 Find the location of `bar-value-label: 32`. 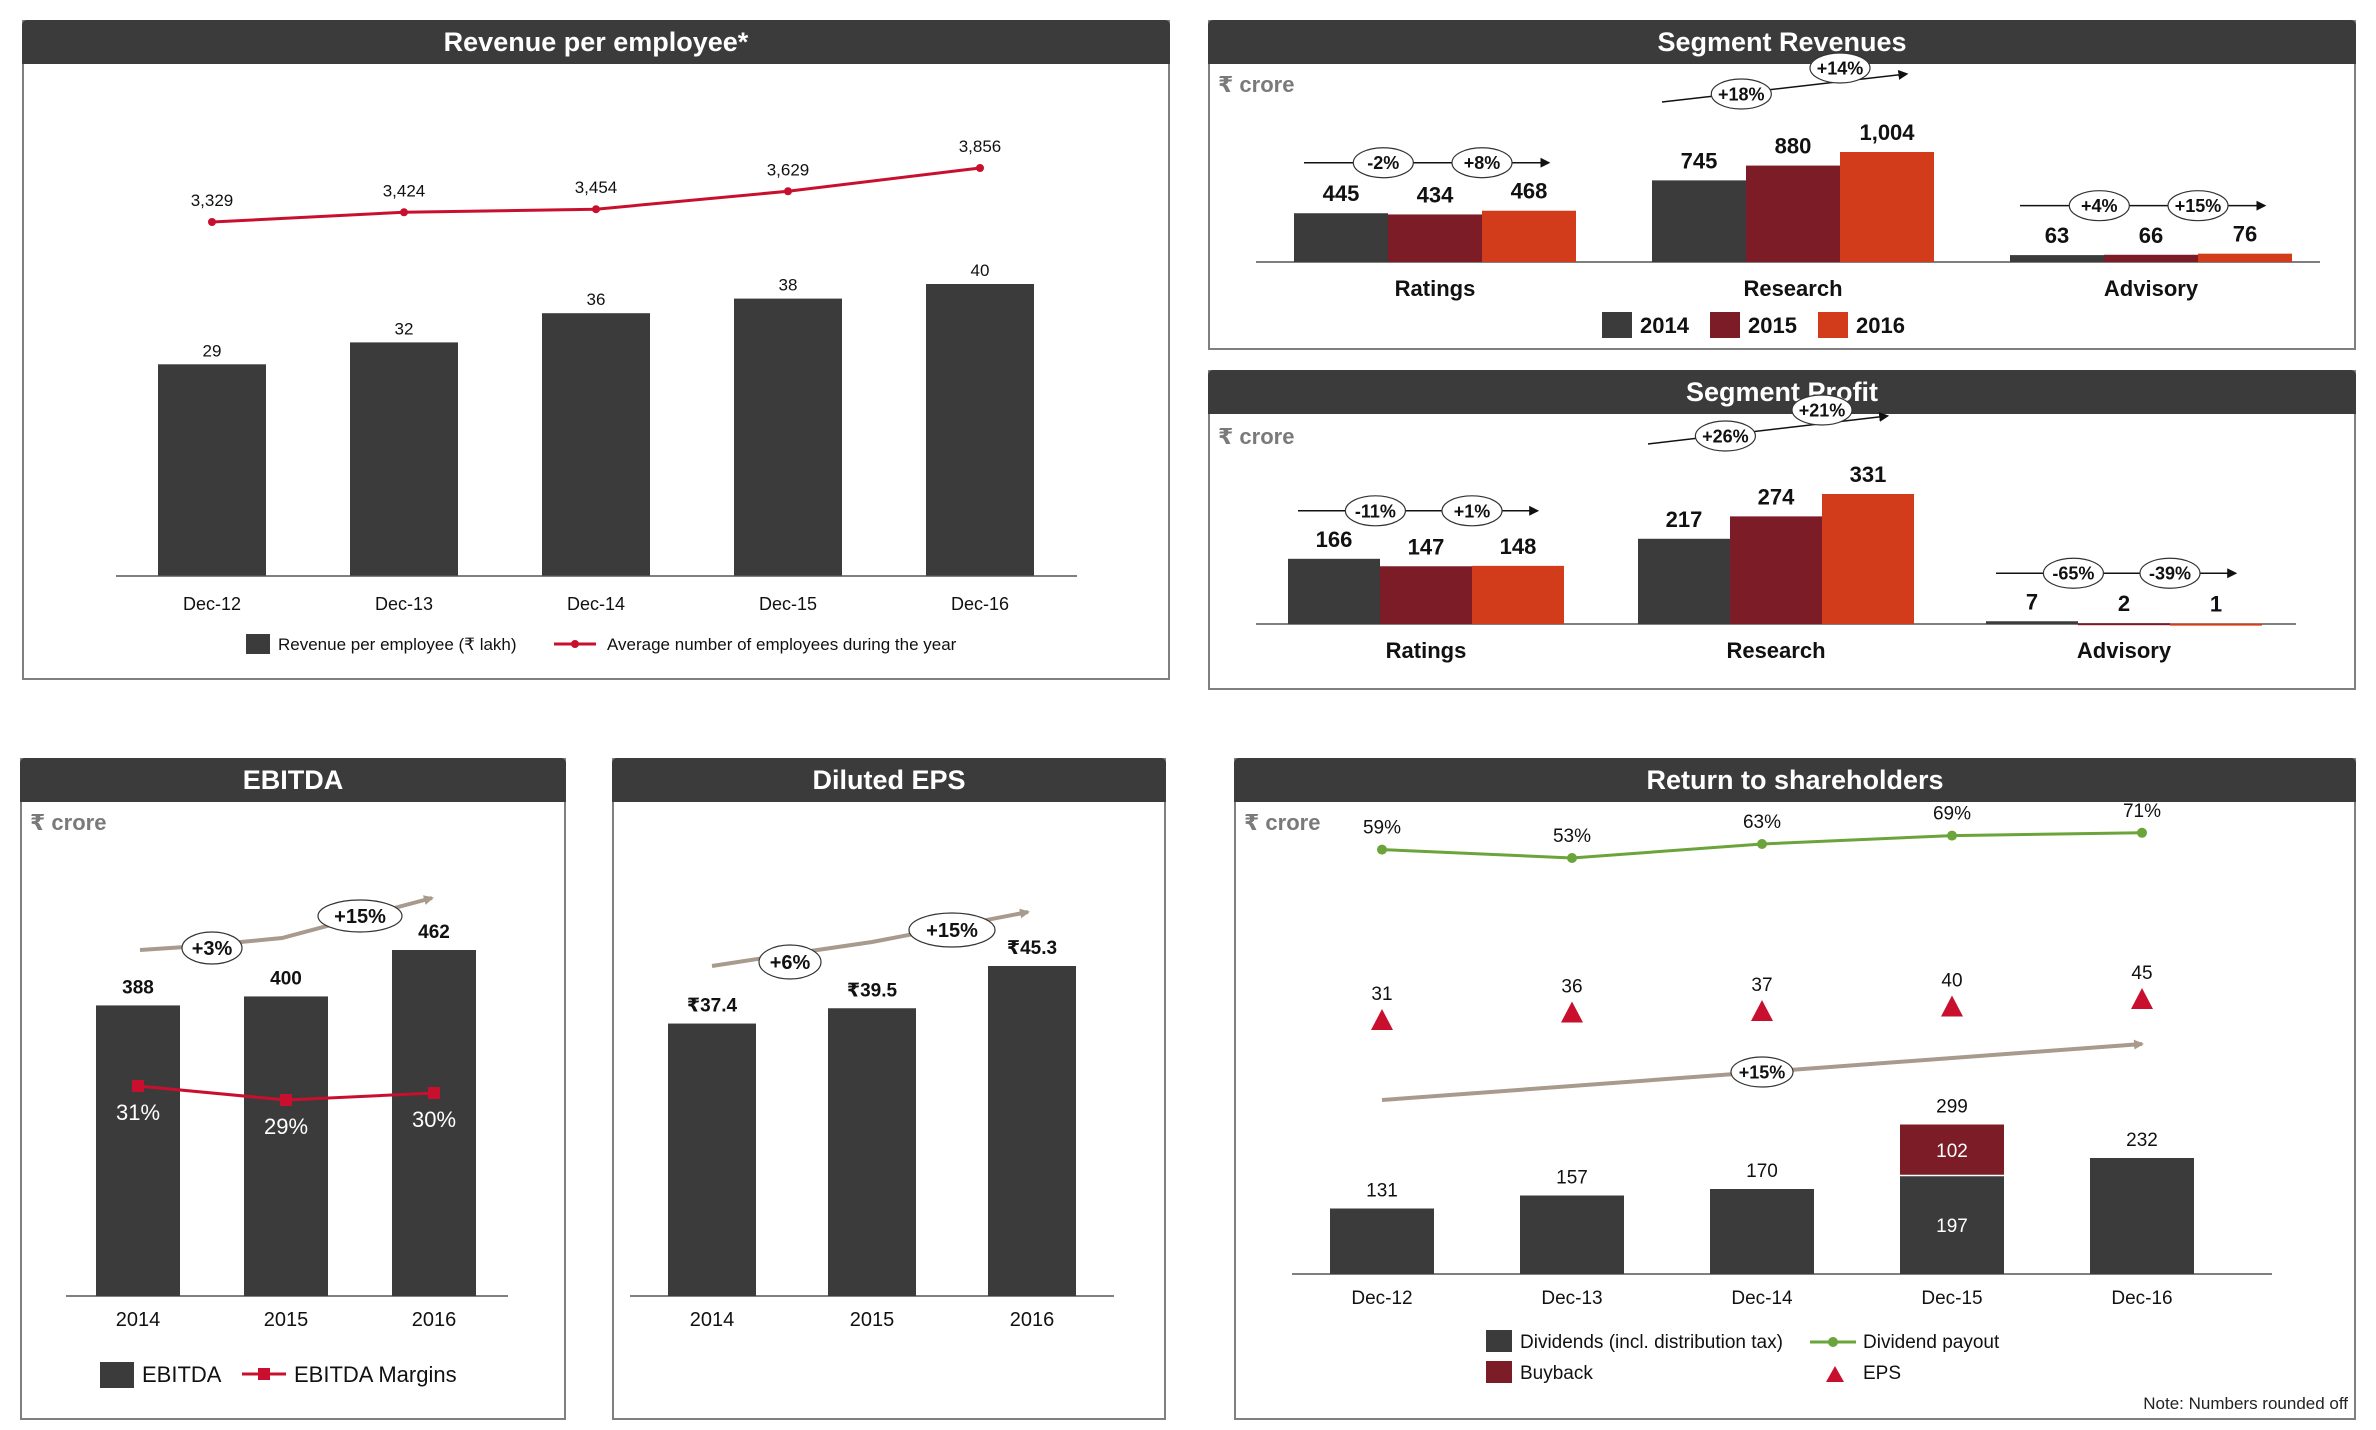

bar-value-label: 32 is located at coordinates (404, 328).